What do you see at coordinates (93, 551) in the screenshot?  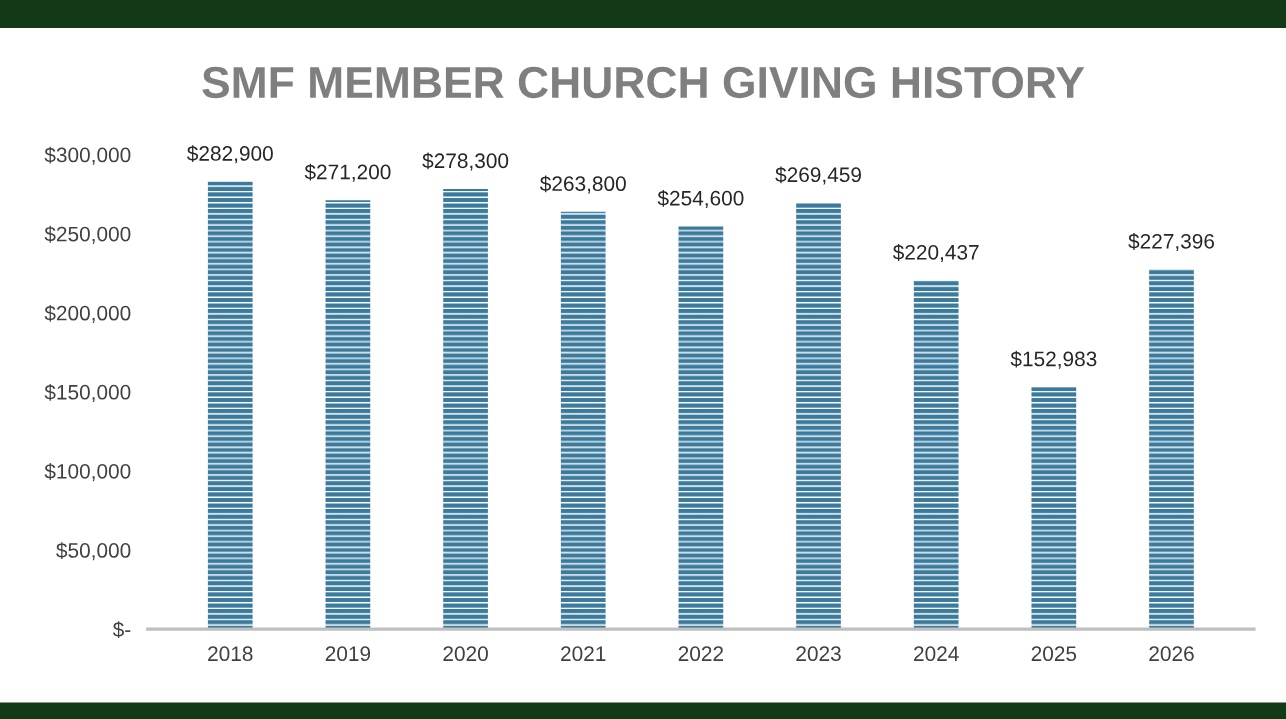 I see `y-tick-label: $50,000` at bounding box center [93, 551].